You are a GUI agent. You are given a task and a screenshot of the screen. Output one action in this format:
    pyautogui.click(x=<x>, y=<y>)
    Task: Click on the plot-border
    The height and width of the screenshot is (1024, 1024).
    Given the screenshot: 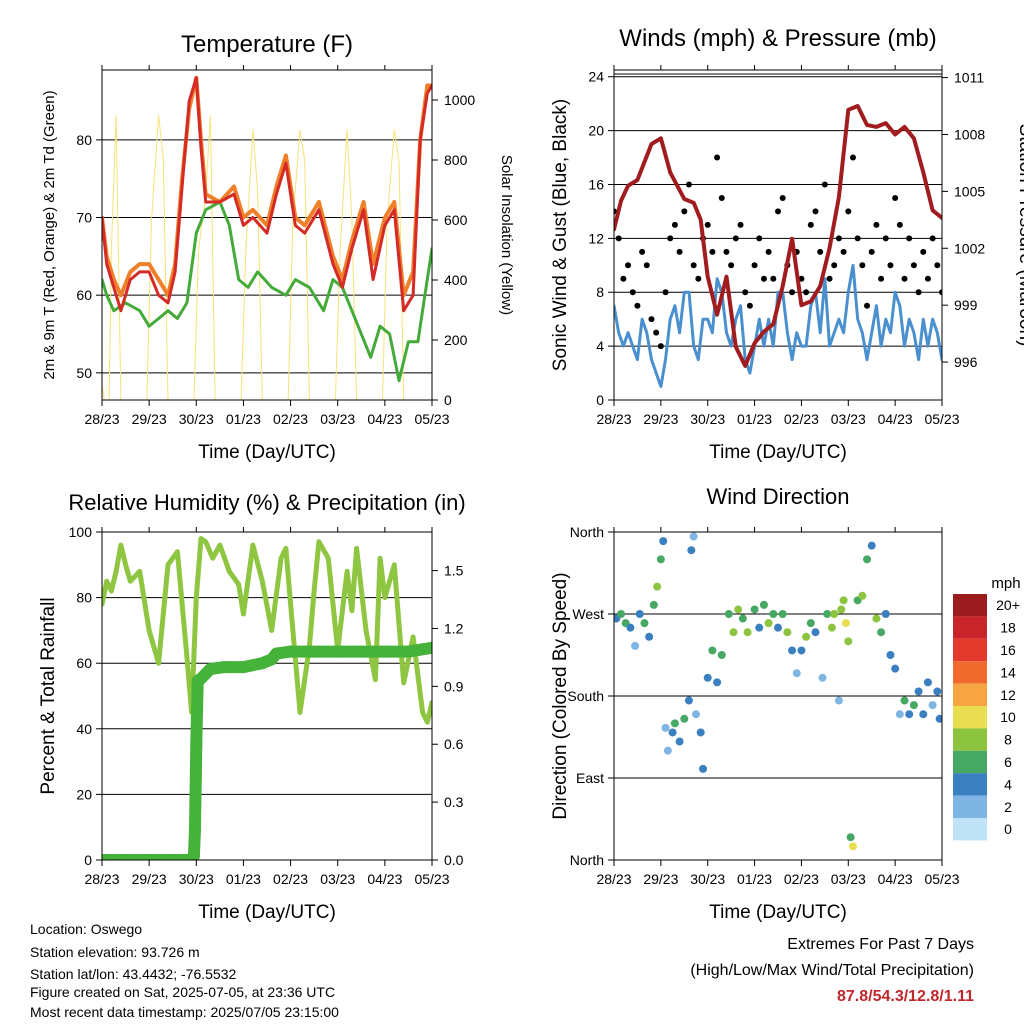 What is the action you would take?
    pyautogui.click(x=778, y=696)
    